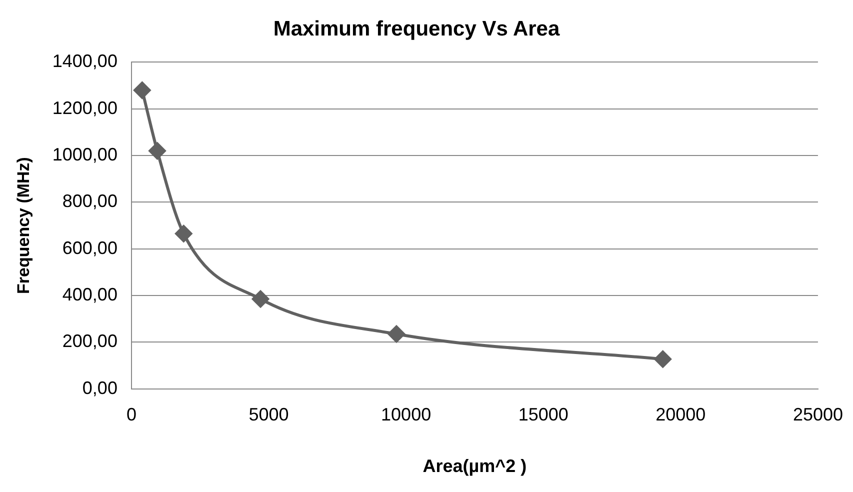 The height and width of the screenshot is (492, 853). Describe the element at coordinates (268, 414) in the screenshot. I see `x-tick-label: 5000` at that location.